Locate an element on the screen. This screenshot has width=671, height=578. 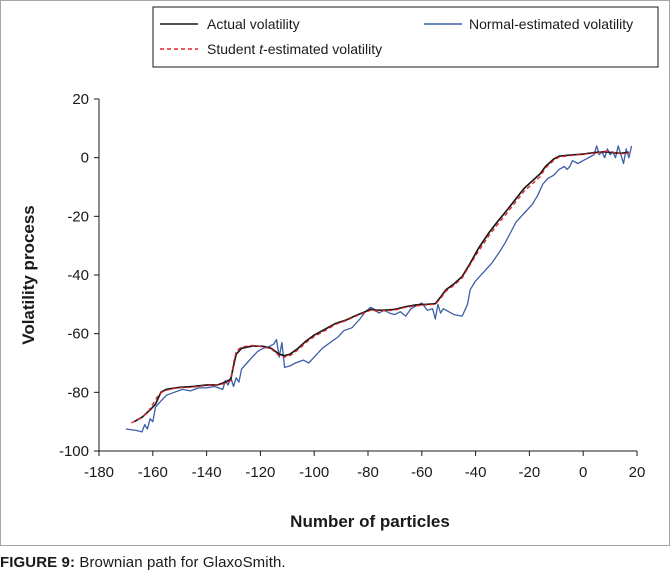
y-tick-label: -100 is located at coordinates (74, 451).